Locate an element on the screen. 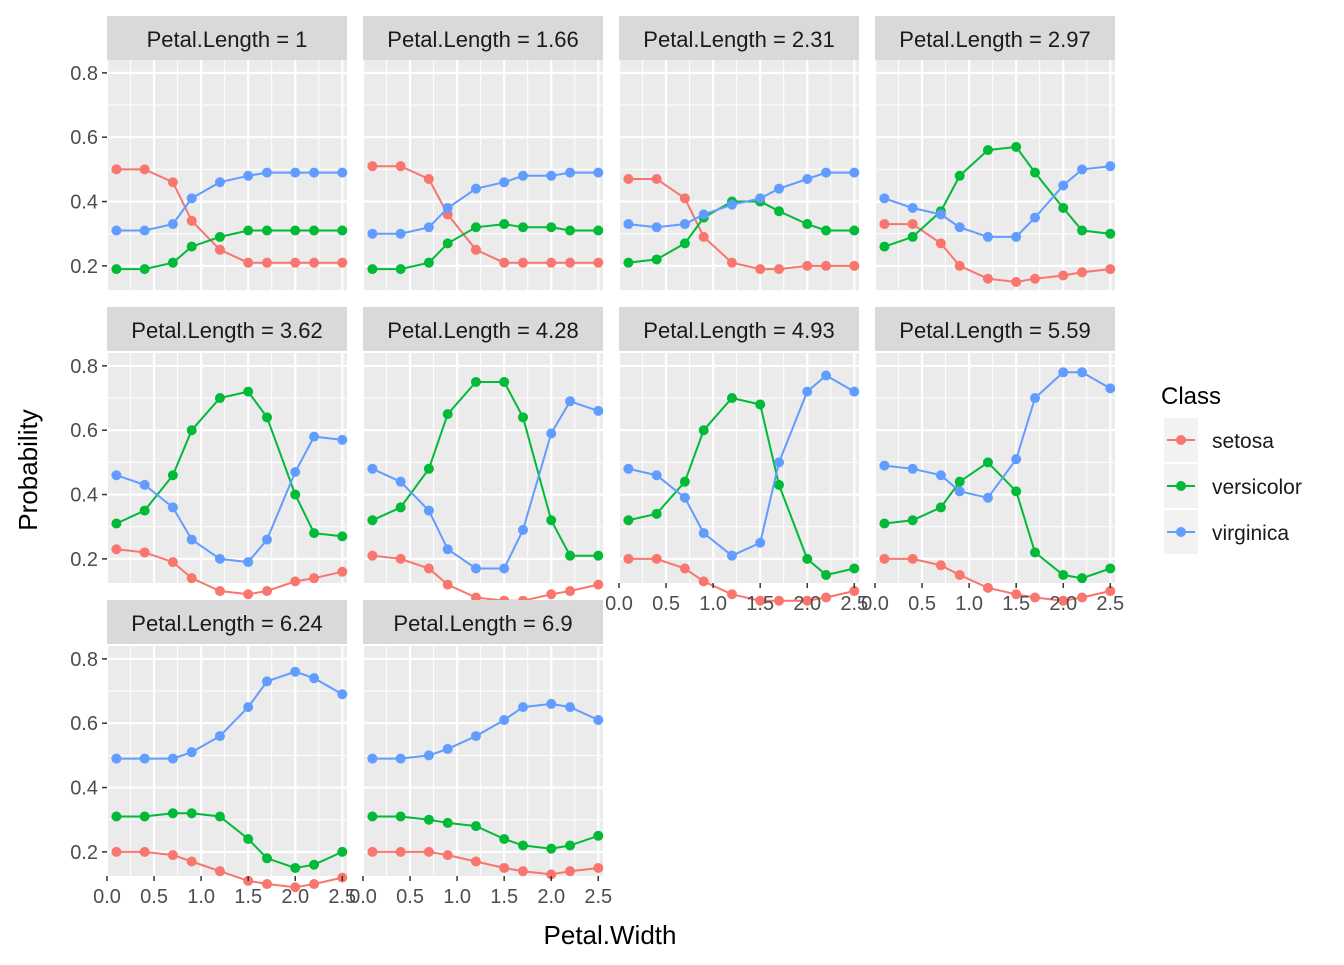 This screenshot has height=965, width=1344. x-tick-label: 0.0 is located at coordinates (107, 897).